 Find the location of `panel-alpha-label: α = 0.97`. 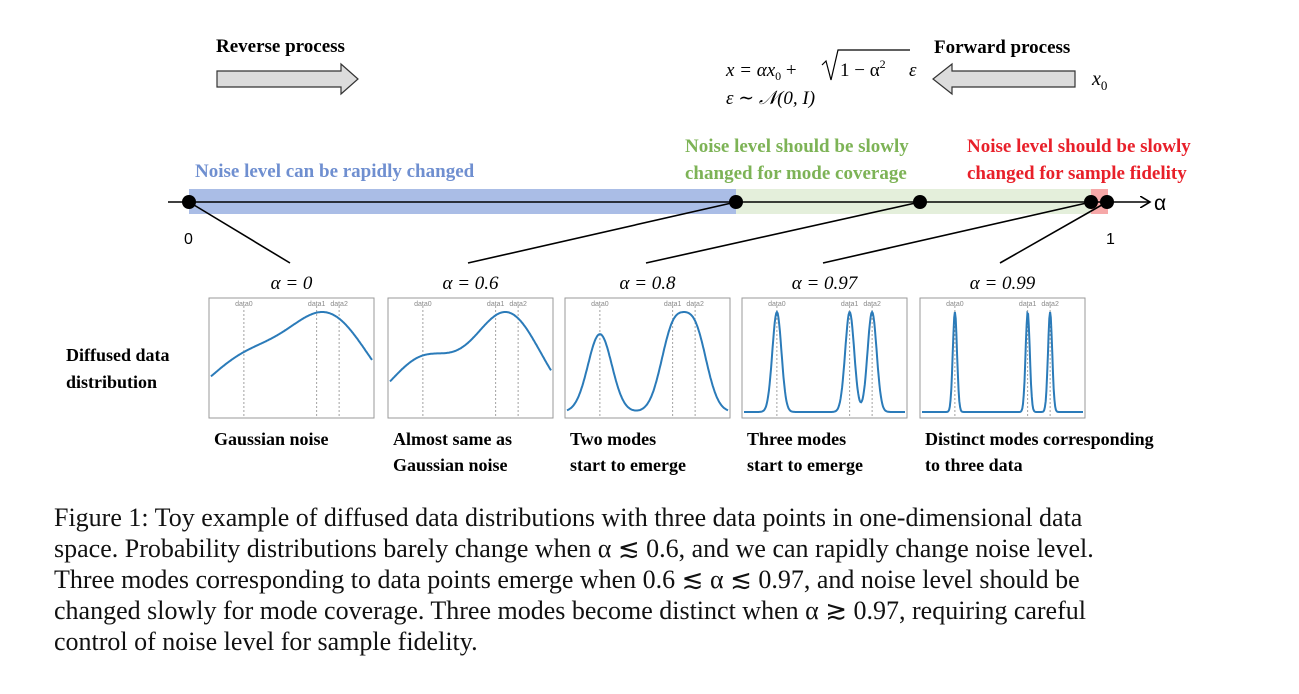

panel-alpha-label: α = 0.97 is located at coordinates (825, 283).